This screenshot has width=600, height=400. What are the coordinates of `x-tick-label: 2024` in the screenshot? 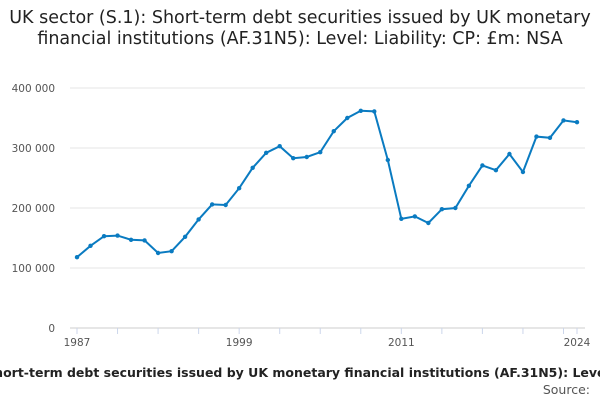 It's located at (577, 343).